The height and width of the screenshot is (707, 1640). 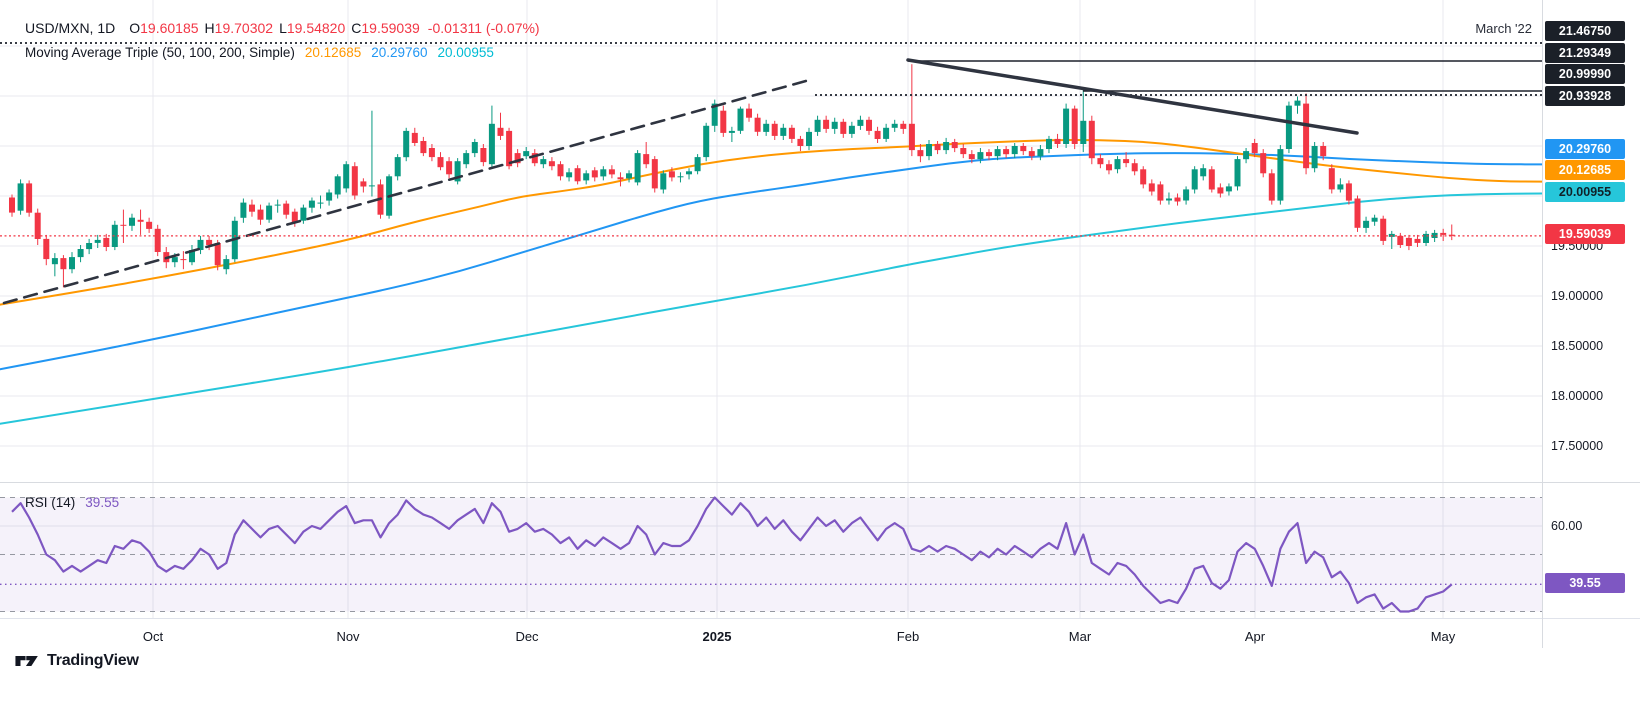 What do you see at coordinates (70, 28) in the screenshot?
I see `symbol-title: USD/MXN, 1D` at bounding box center [70, 28].